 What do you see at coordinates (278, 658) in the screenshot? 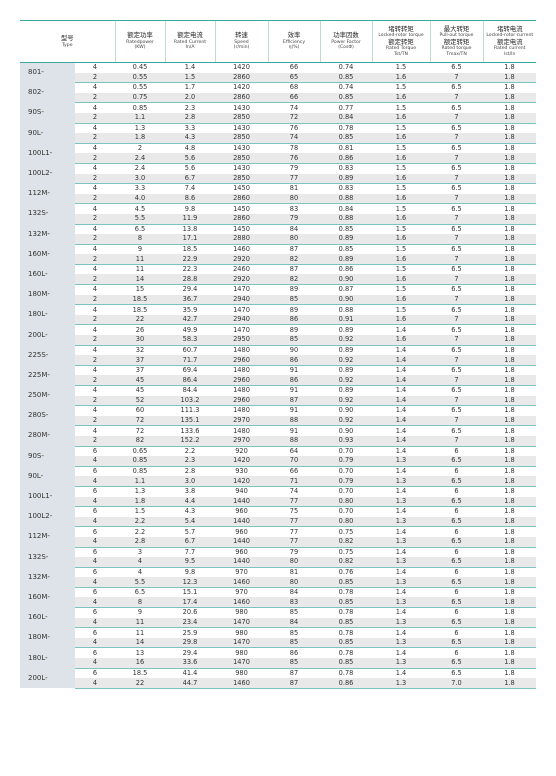
I see `table-row: 180L- 6 13 29.4 980 86 0.78 1.4 6 1.8` at bounding box center [278, 658].